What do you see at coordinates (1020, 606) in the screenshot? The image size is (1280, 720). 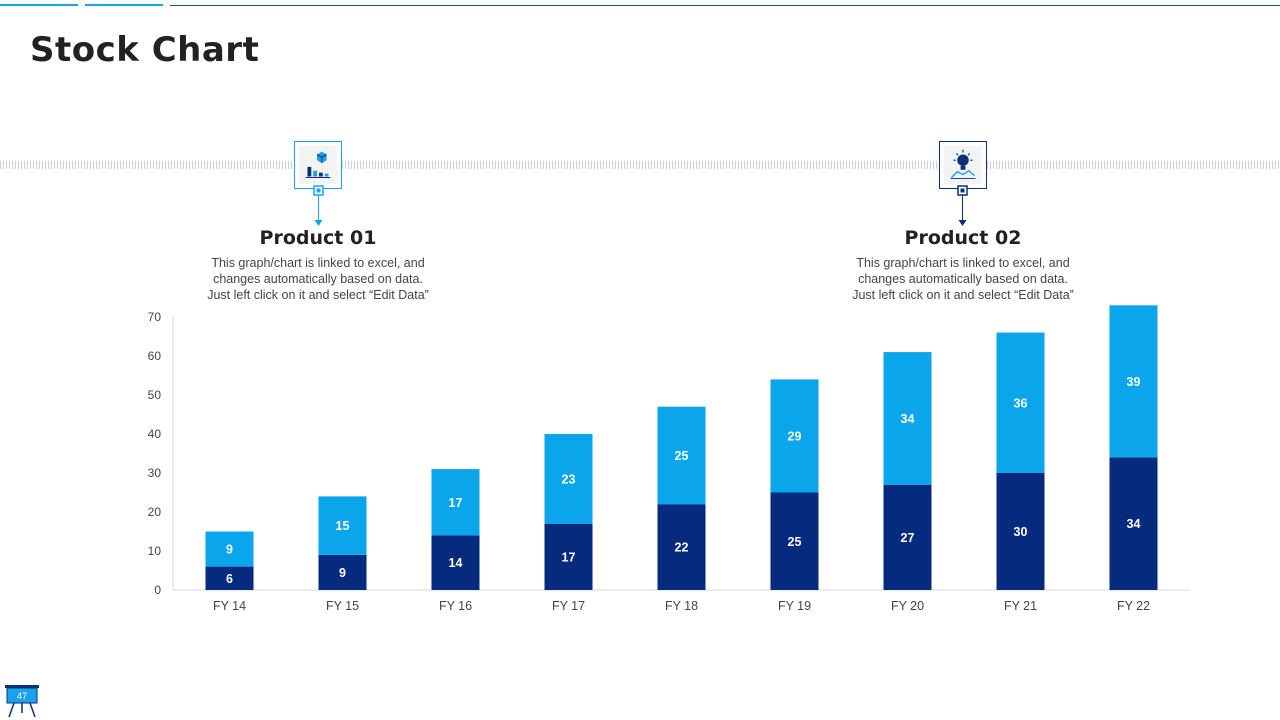 I see `x-tick-label: FY 21` at bounding box center [1020, 606].